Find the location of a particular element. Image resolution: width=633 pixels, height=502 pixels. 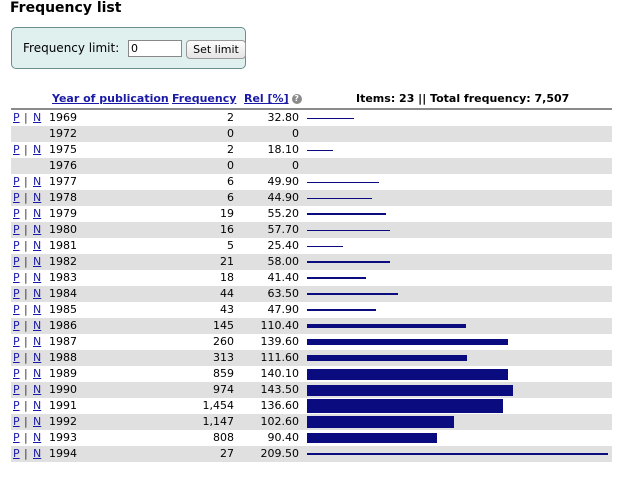

sort-by-frequency-link: Frequency is located at coordinates (204, 98).